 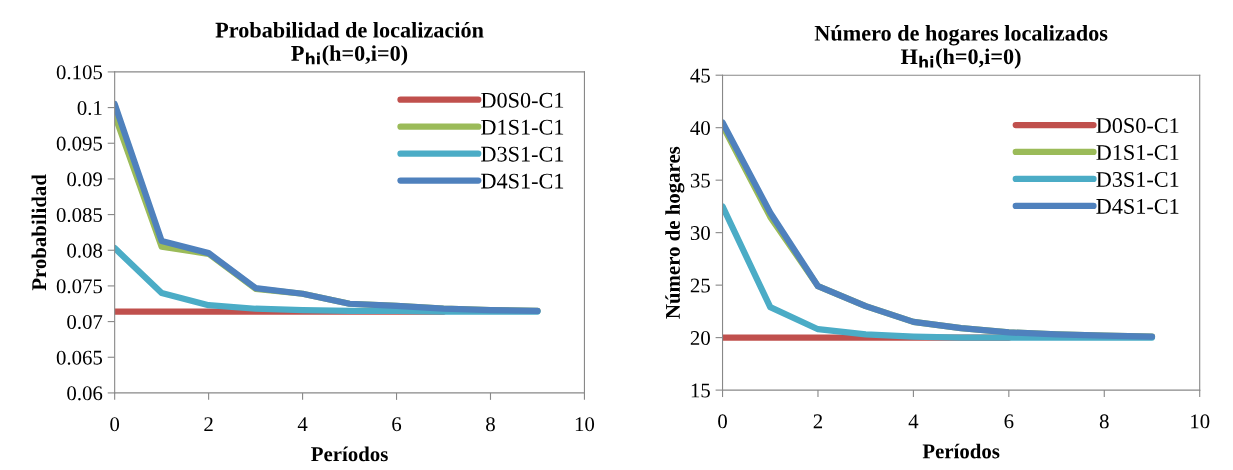 What do you see at coordinates (39, 232) in the screenshot?
I see `y-axis-title: Probabilidad` at bounding box center [39, 232].